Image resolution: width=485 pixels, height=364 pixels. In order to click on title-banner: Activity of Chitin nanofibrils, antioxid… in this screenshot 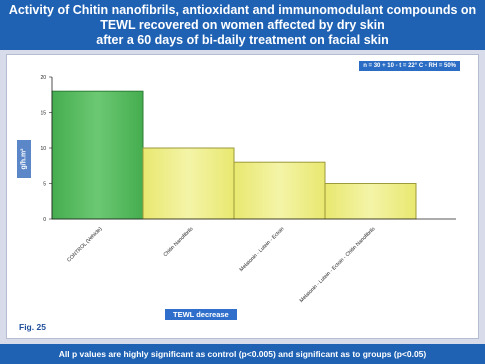, I will do `click(242, 25)`.